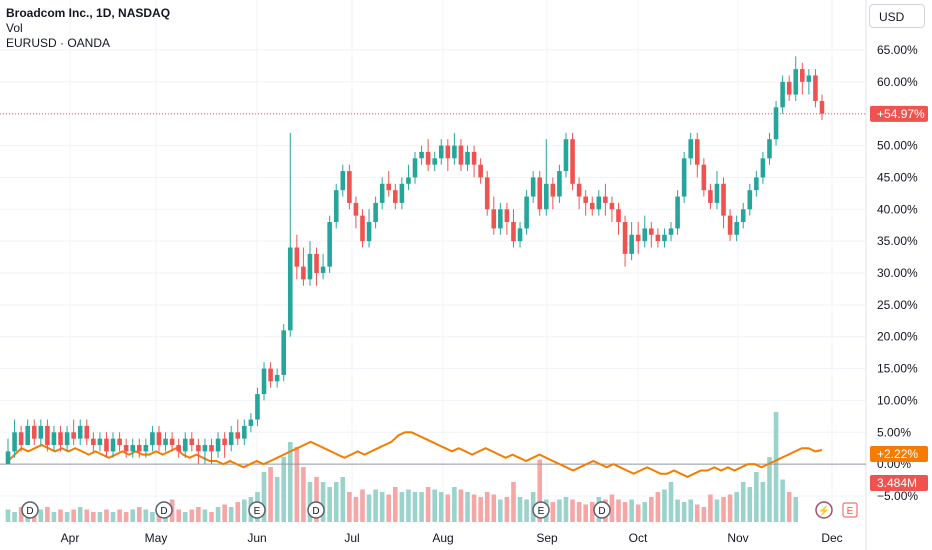 The width and height of the screenshot is (932, 550). I want to click on compare-legend: EURUSD · OANDA, so click(58, 43).